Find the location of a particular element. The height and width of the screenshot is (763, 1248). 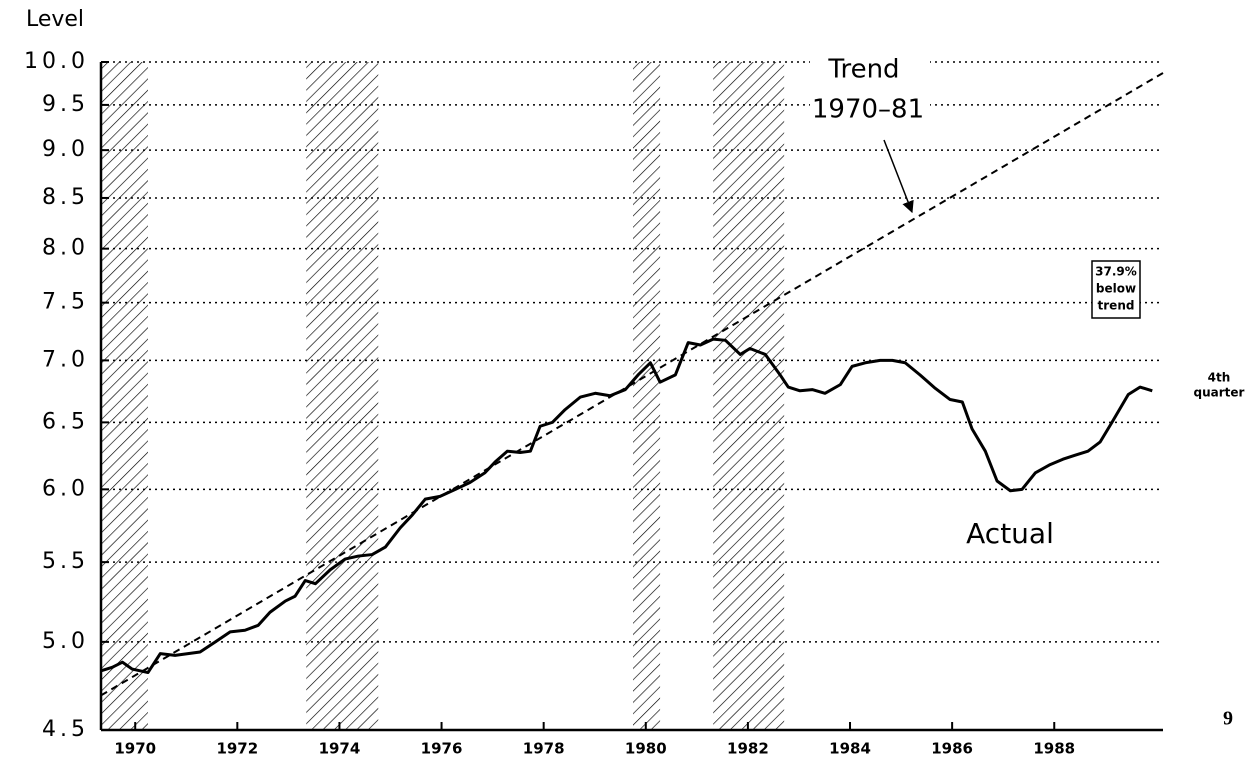

end-note: quarter is located at coordinates (1219, 393).